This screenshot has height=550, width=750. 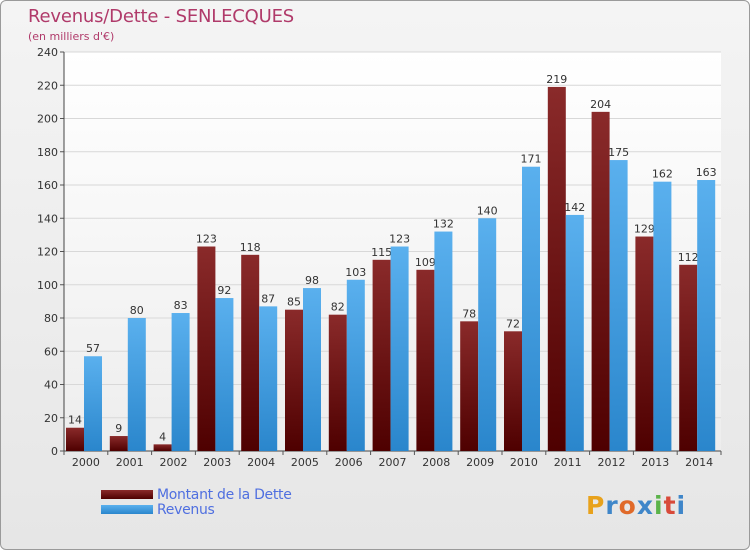 I want to click on y-tick-label: 40, so click(x=51, y=385).